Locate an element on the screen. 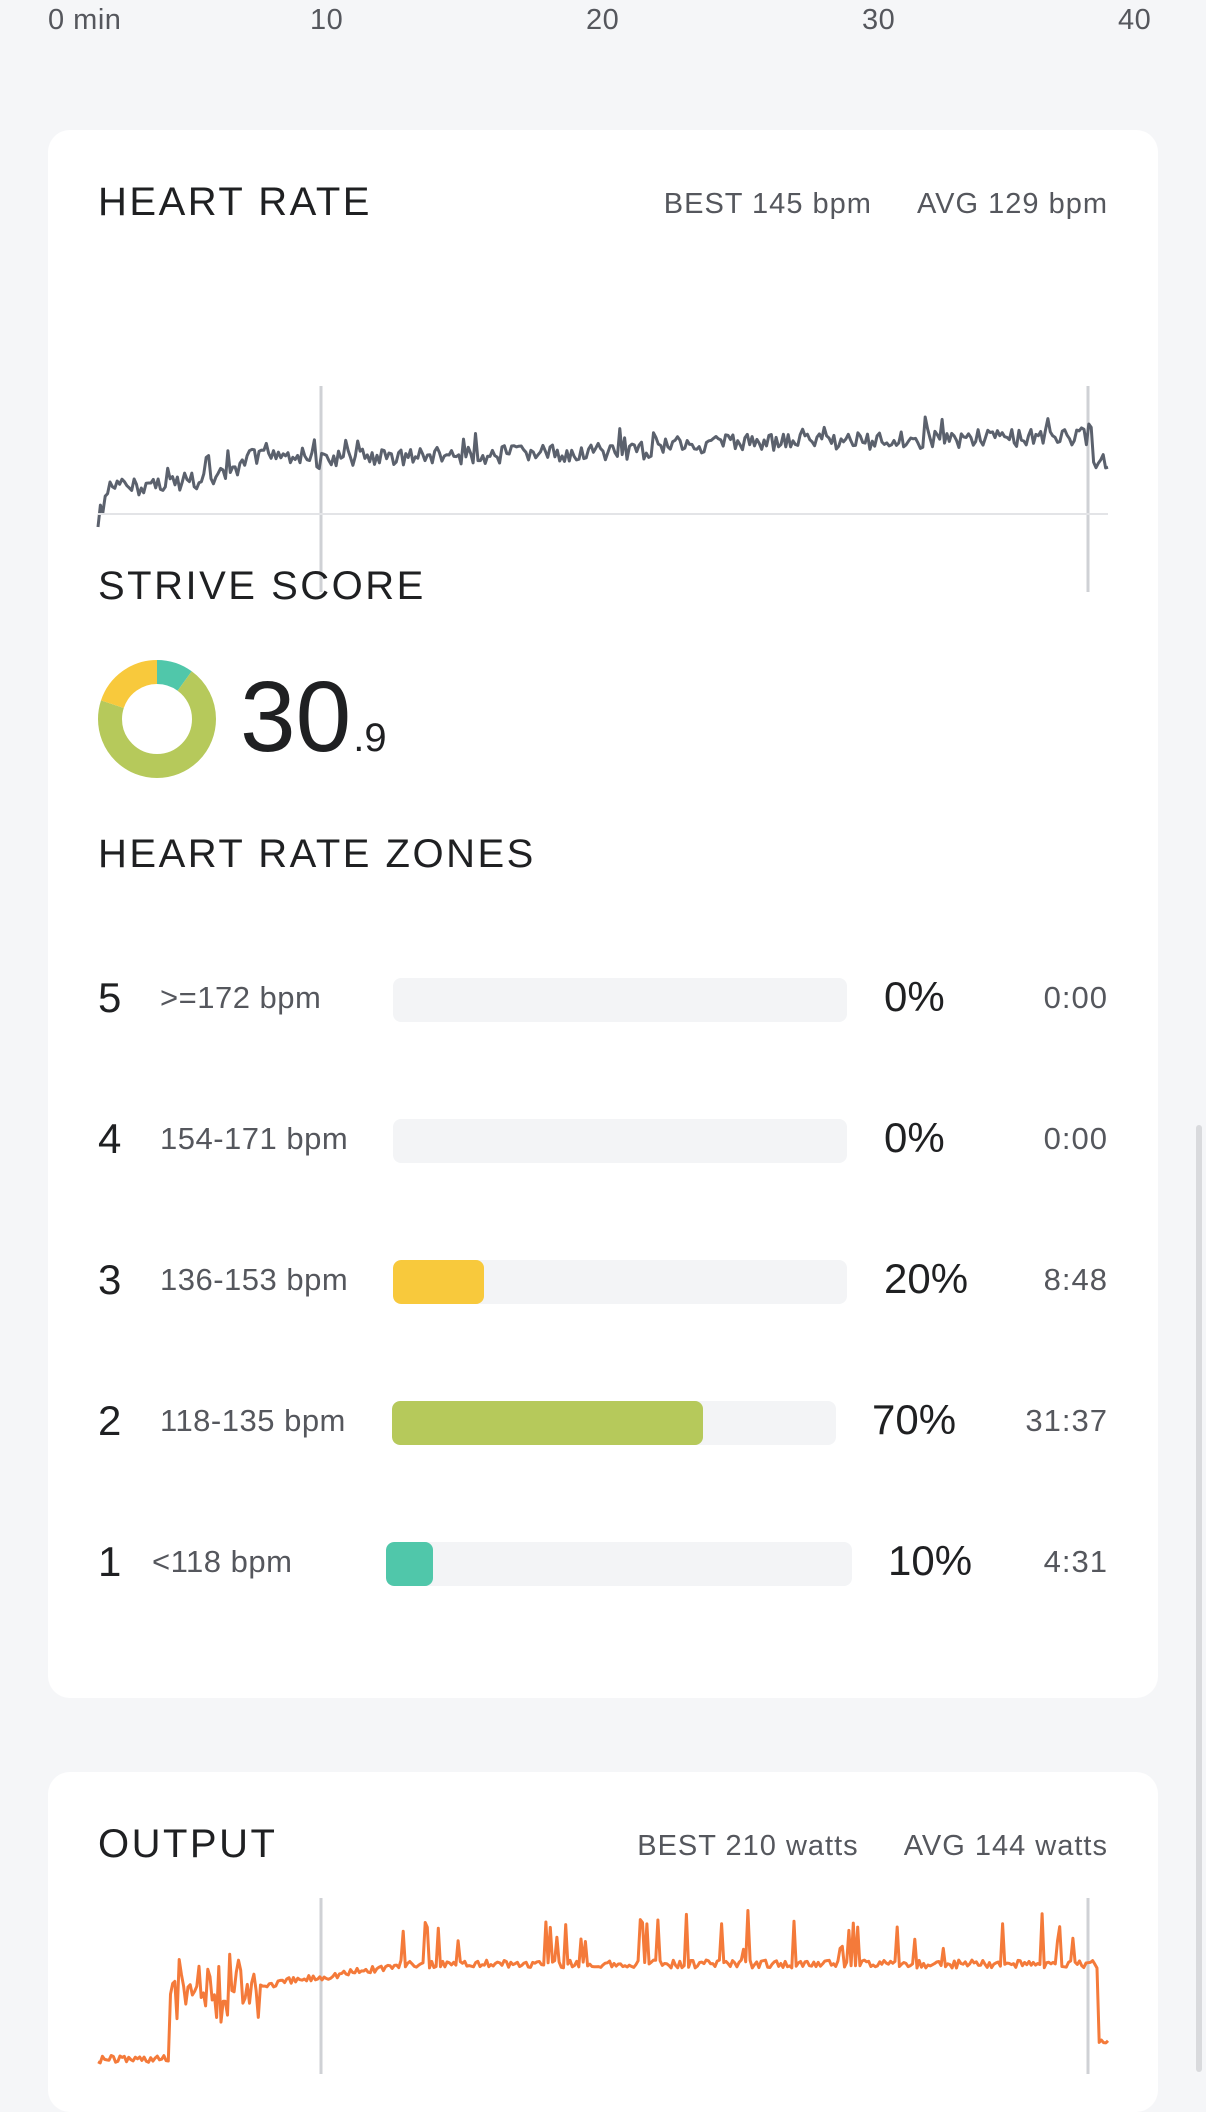  strive-score-value: 30.9 is located at coordinates (313, 727).